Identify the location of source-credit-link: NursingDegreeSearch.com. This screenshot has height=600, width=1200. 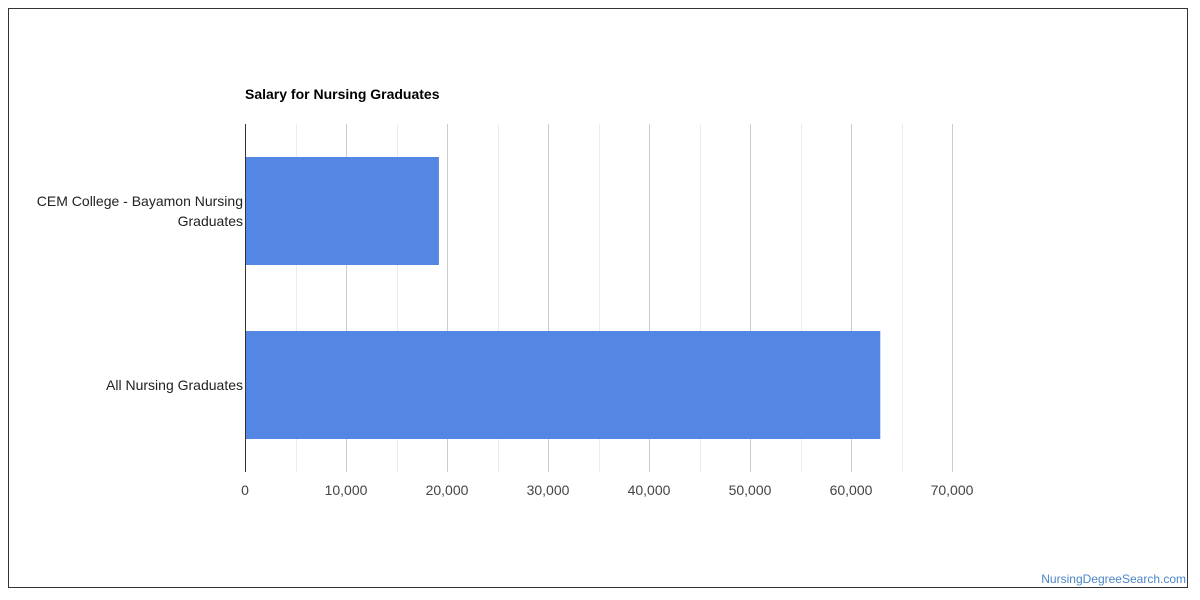
(1113, 579).